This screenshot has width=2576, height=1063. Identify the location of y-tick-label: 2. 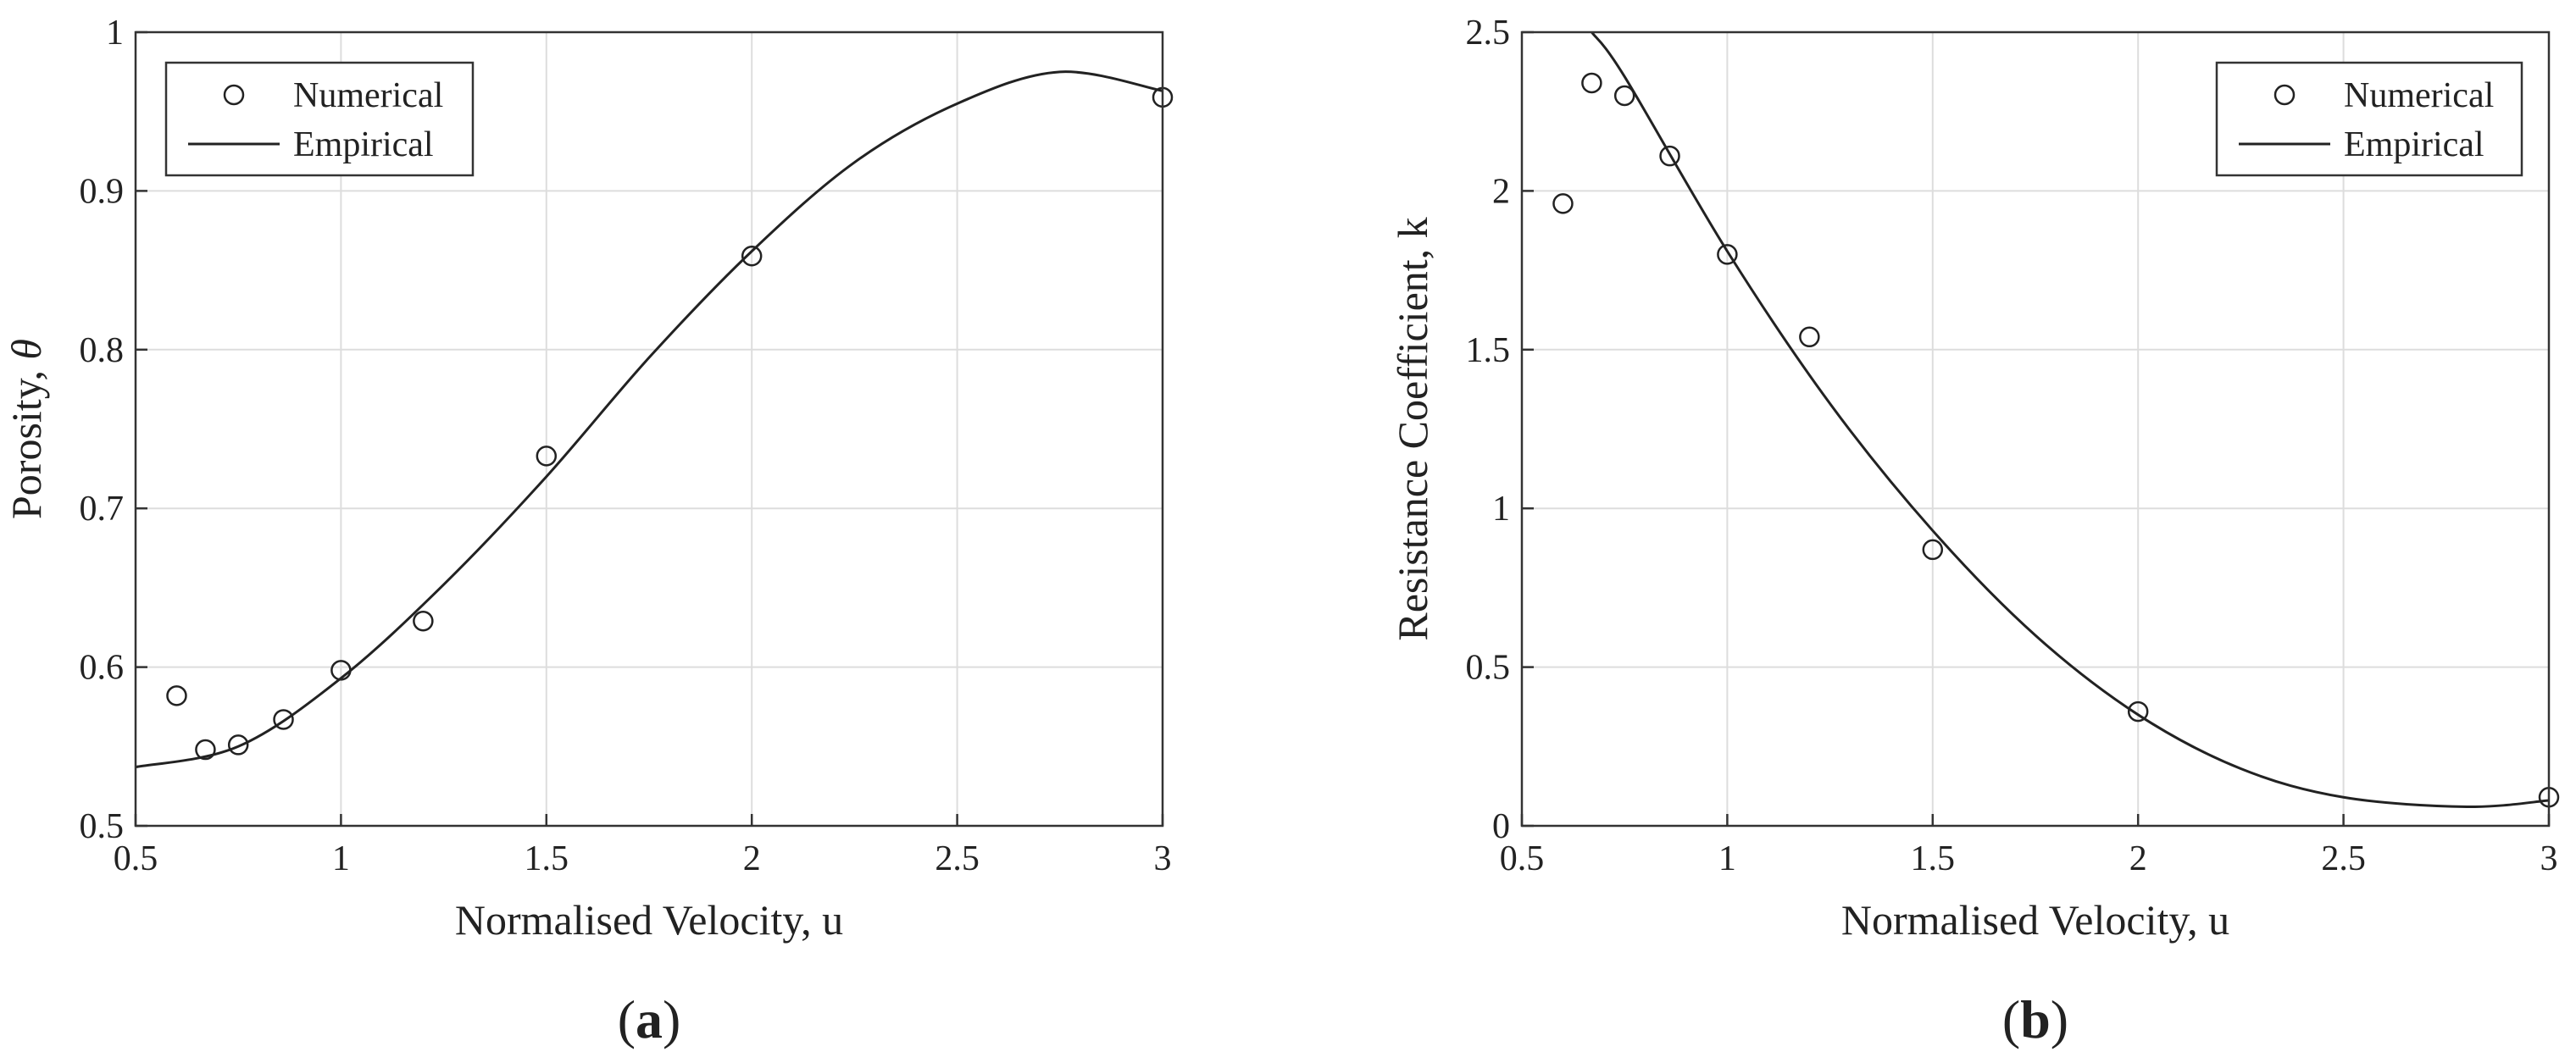
(1501, 192).